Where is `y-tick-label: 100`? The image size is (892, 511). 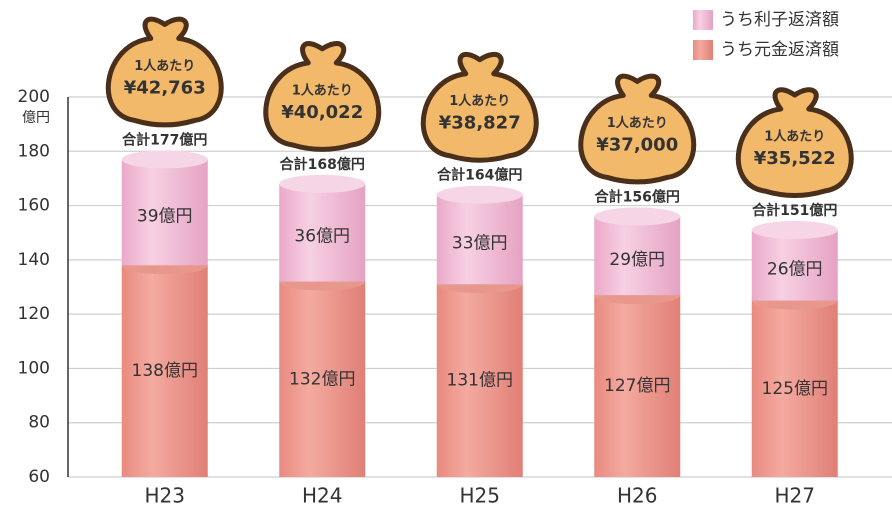
y-tick-label: 100 is located at coordinates (34, 368).